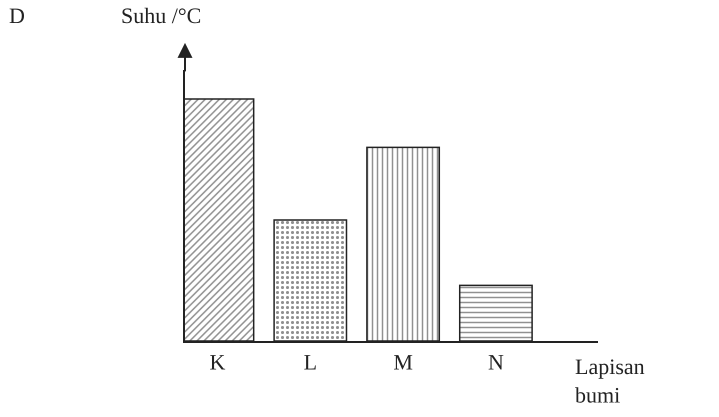 The width and height of the screenshot is (719, 417). Describe the element at coordinates (161, 15) in the screenshot. I see `y-axis-title: Suhu /°C` at that location.